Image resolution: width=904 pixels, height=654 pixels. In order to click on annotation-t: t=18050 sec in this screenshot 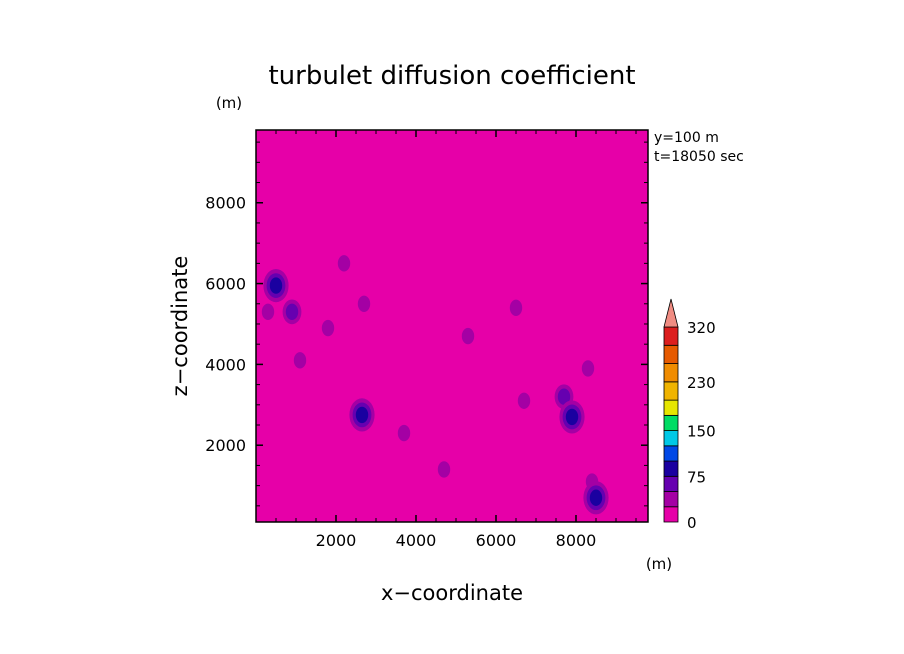, I will do `click(699, 157)`.